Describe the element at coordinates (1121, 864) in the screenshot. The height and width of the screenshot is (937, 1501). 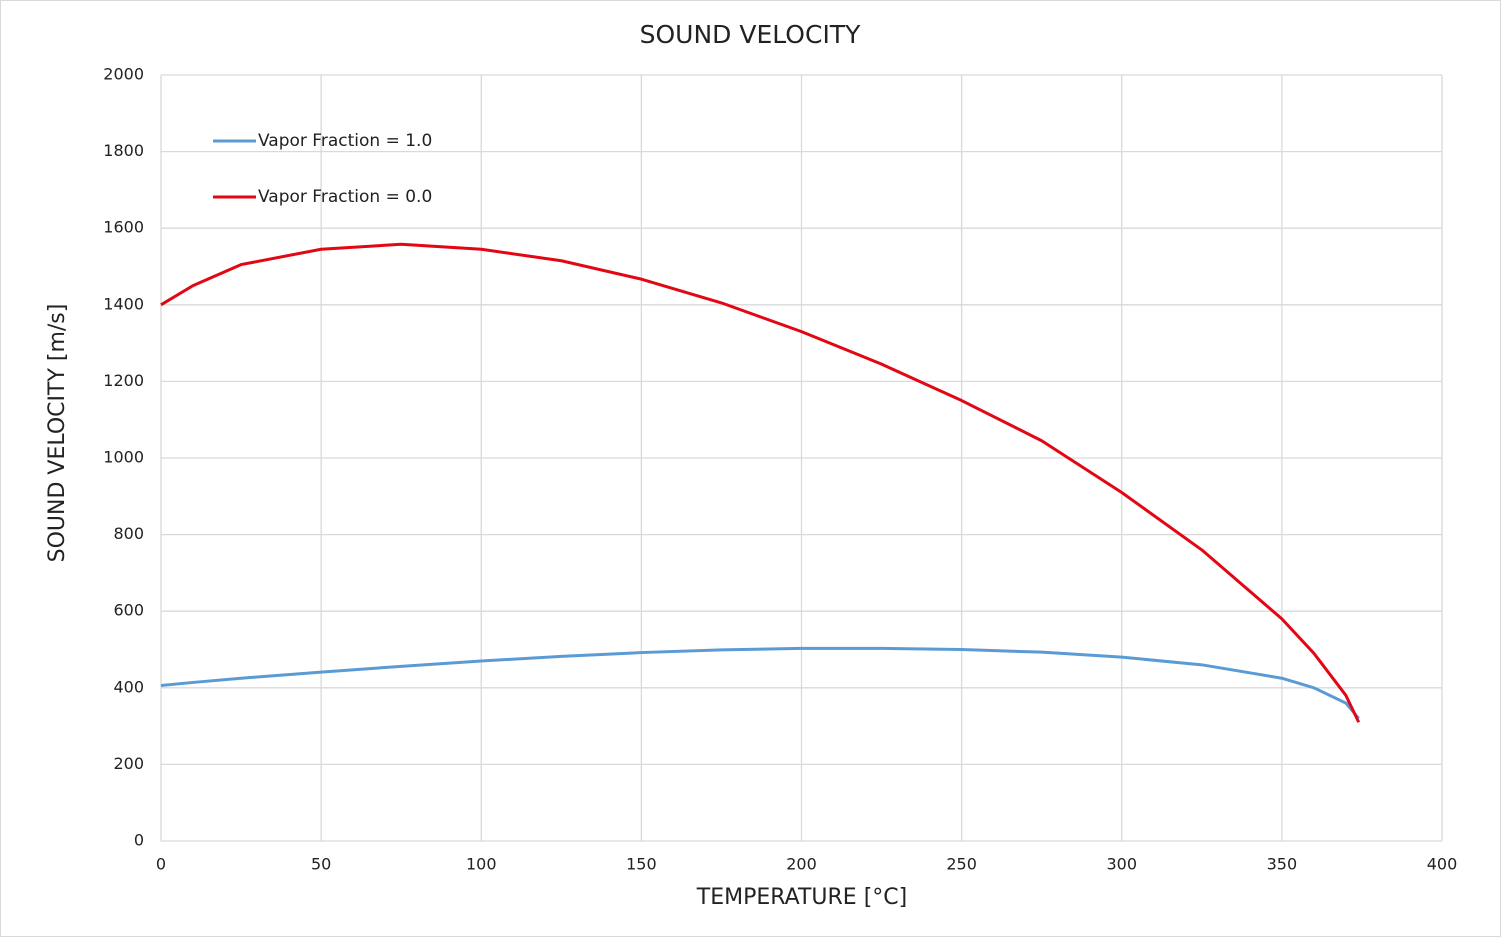
I see `x-tick-label: 300` at that location.